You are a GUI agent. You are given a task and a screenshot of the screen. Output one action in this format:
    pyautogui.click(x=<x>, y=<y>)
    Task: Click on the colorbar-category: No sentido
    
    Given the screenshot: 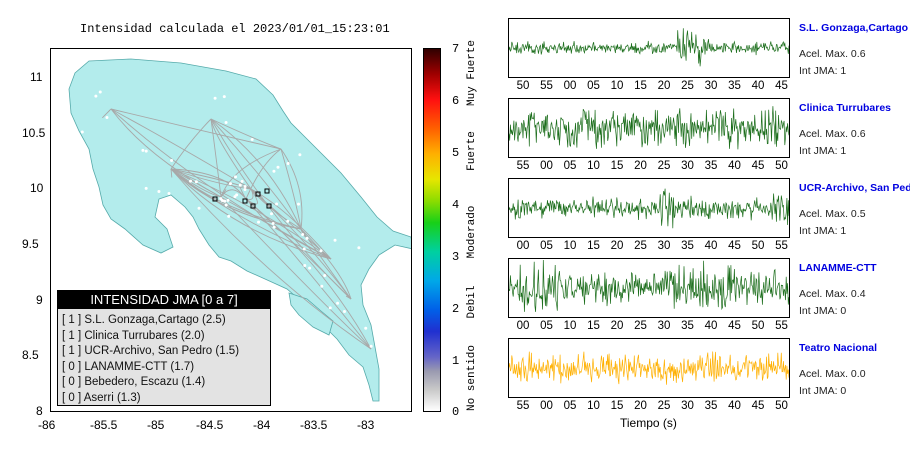 What is the action you would take?
    pyautogui.click(x=472, y=378)
    